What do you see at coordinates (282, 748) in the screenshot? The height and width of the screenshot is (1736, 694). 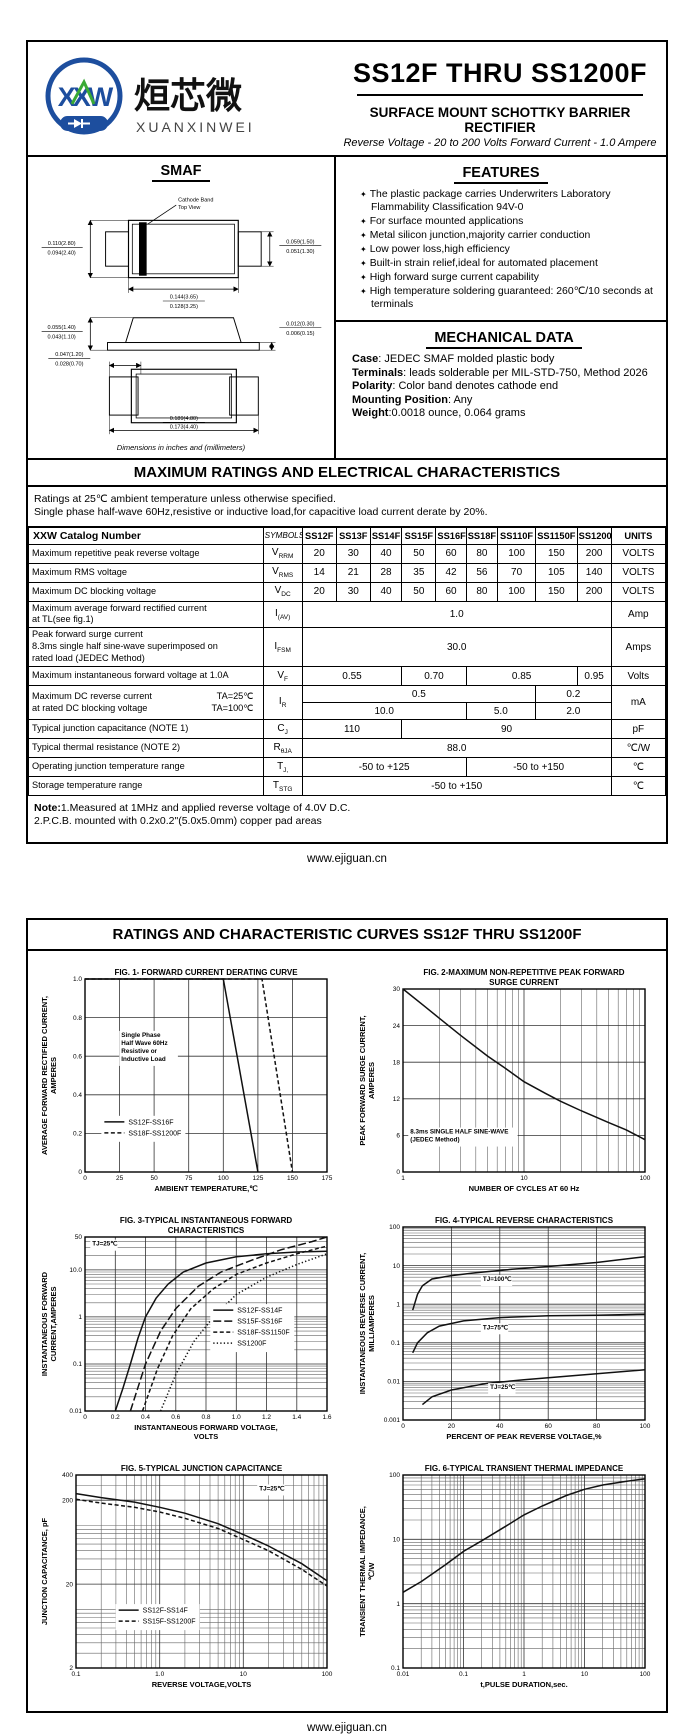 I see `symbol-cell: RθJA` at bounding box center [282, 748].